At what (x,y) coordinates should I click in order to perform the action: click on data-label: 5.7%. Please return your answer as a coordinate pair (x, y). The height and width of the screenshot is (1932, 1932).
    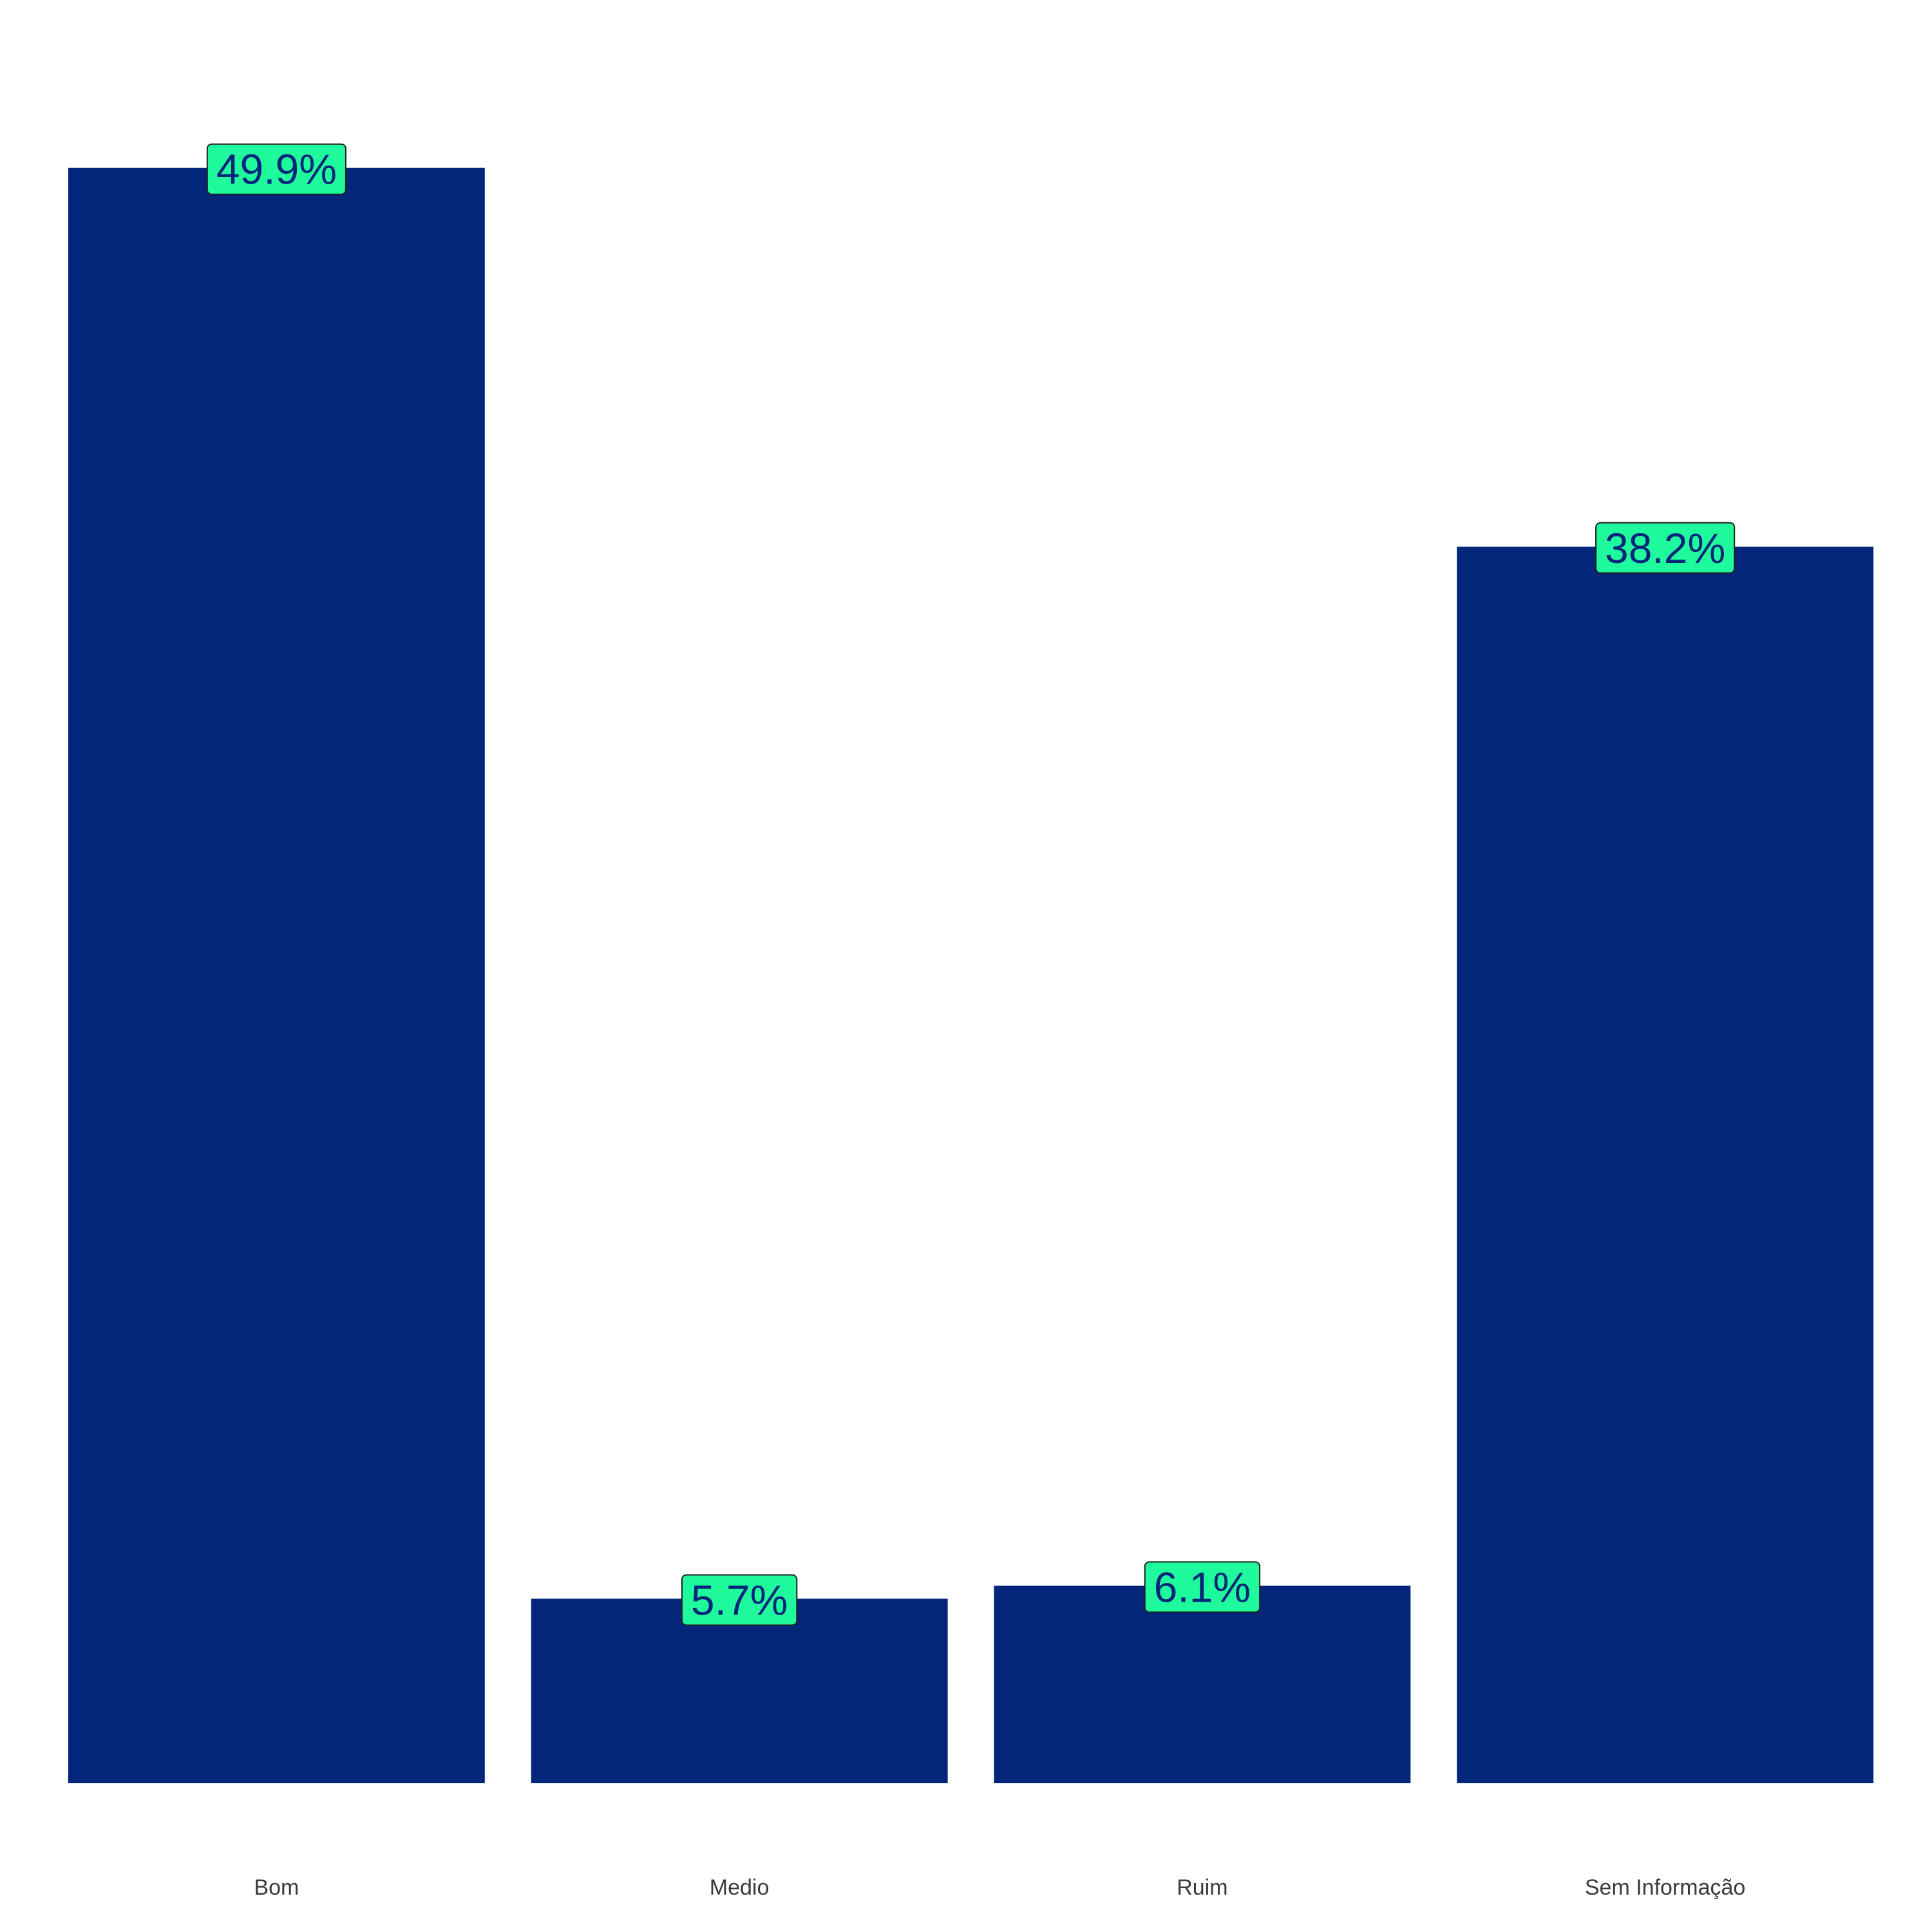
    Looking at the image, I should click on (740, 1600).